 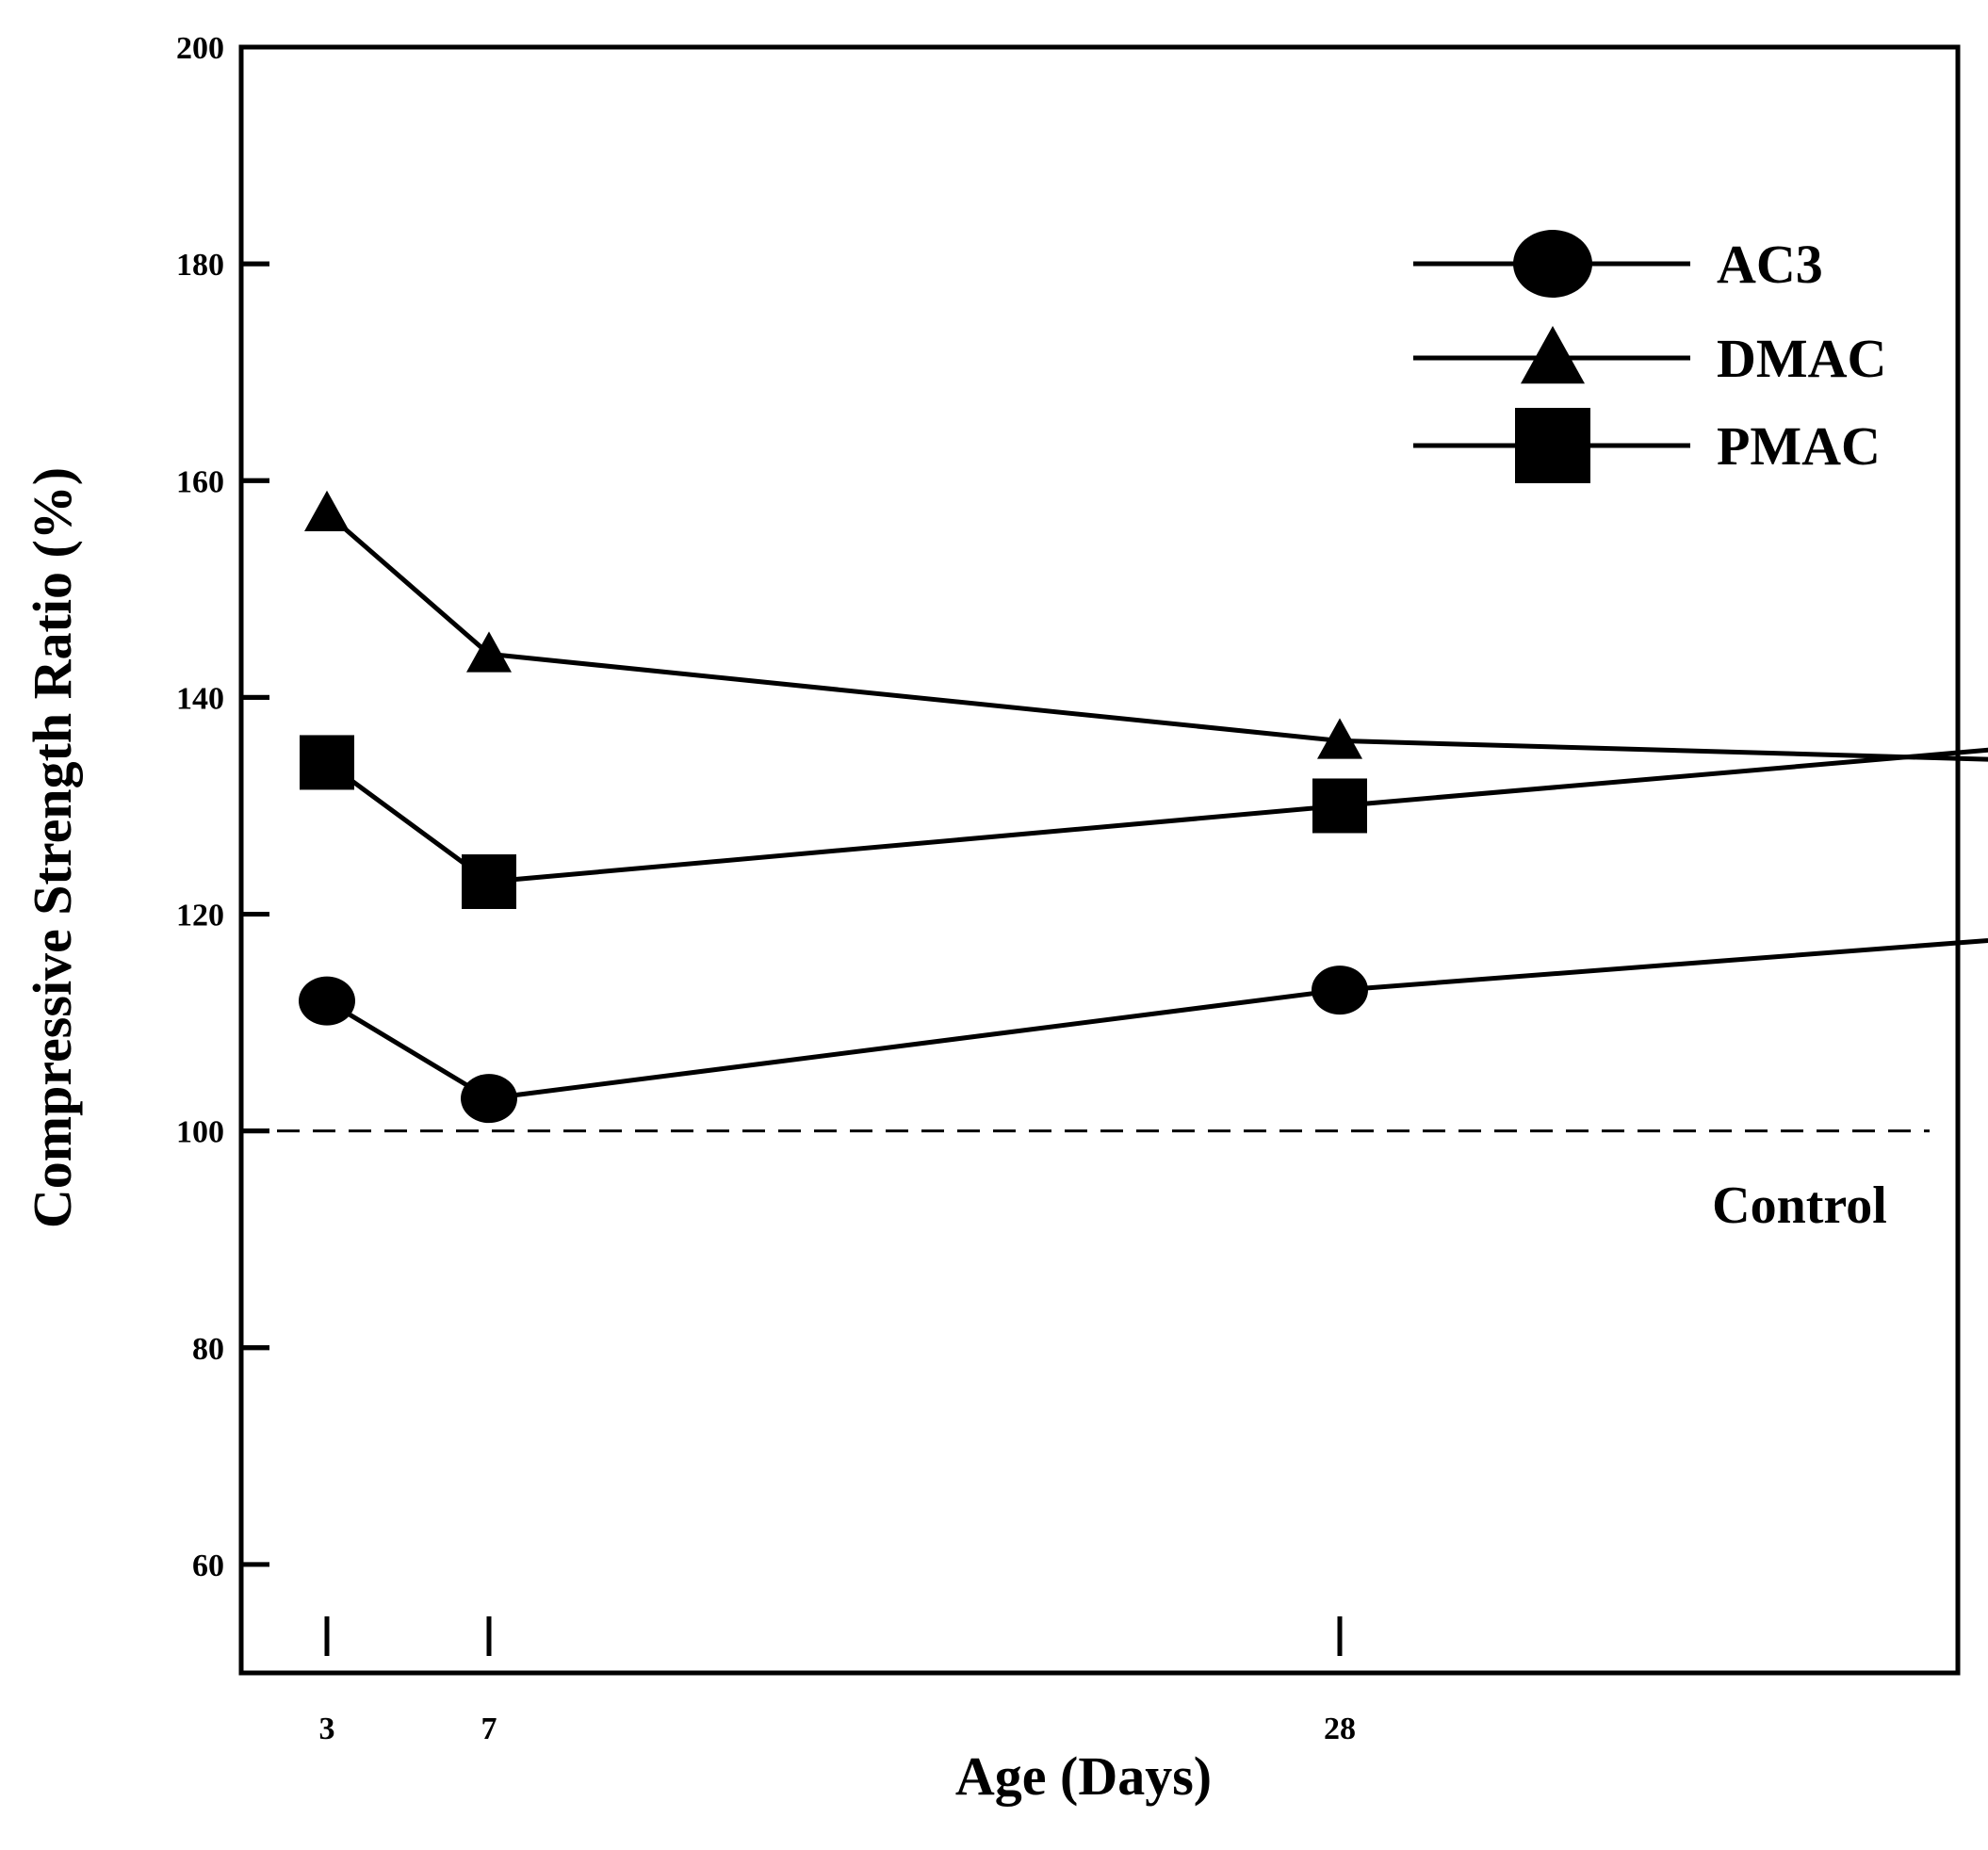 I want to click on legend-item-dmac: DMAC, so click(x=1649, y=358).